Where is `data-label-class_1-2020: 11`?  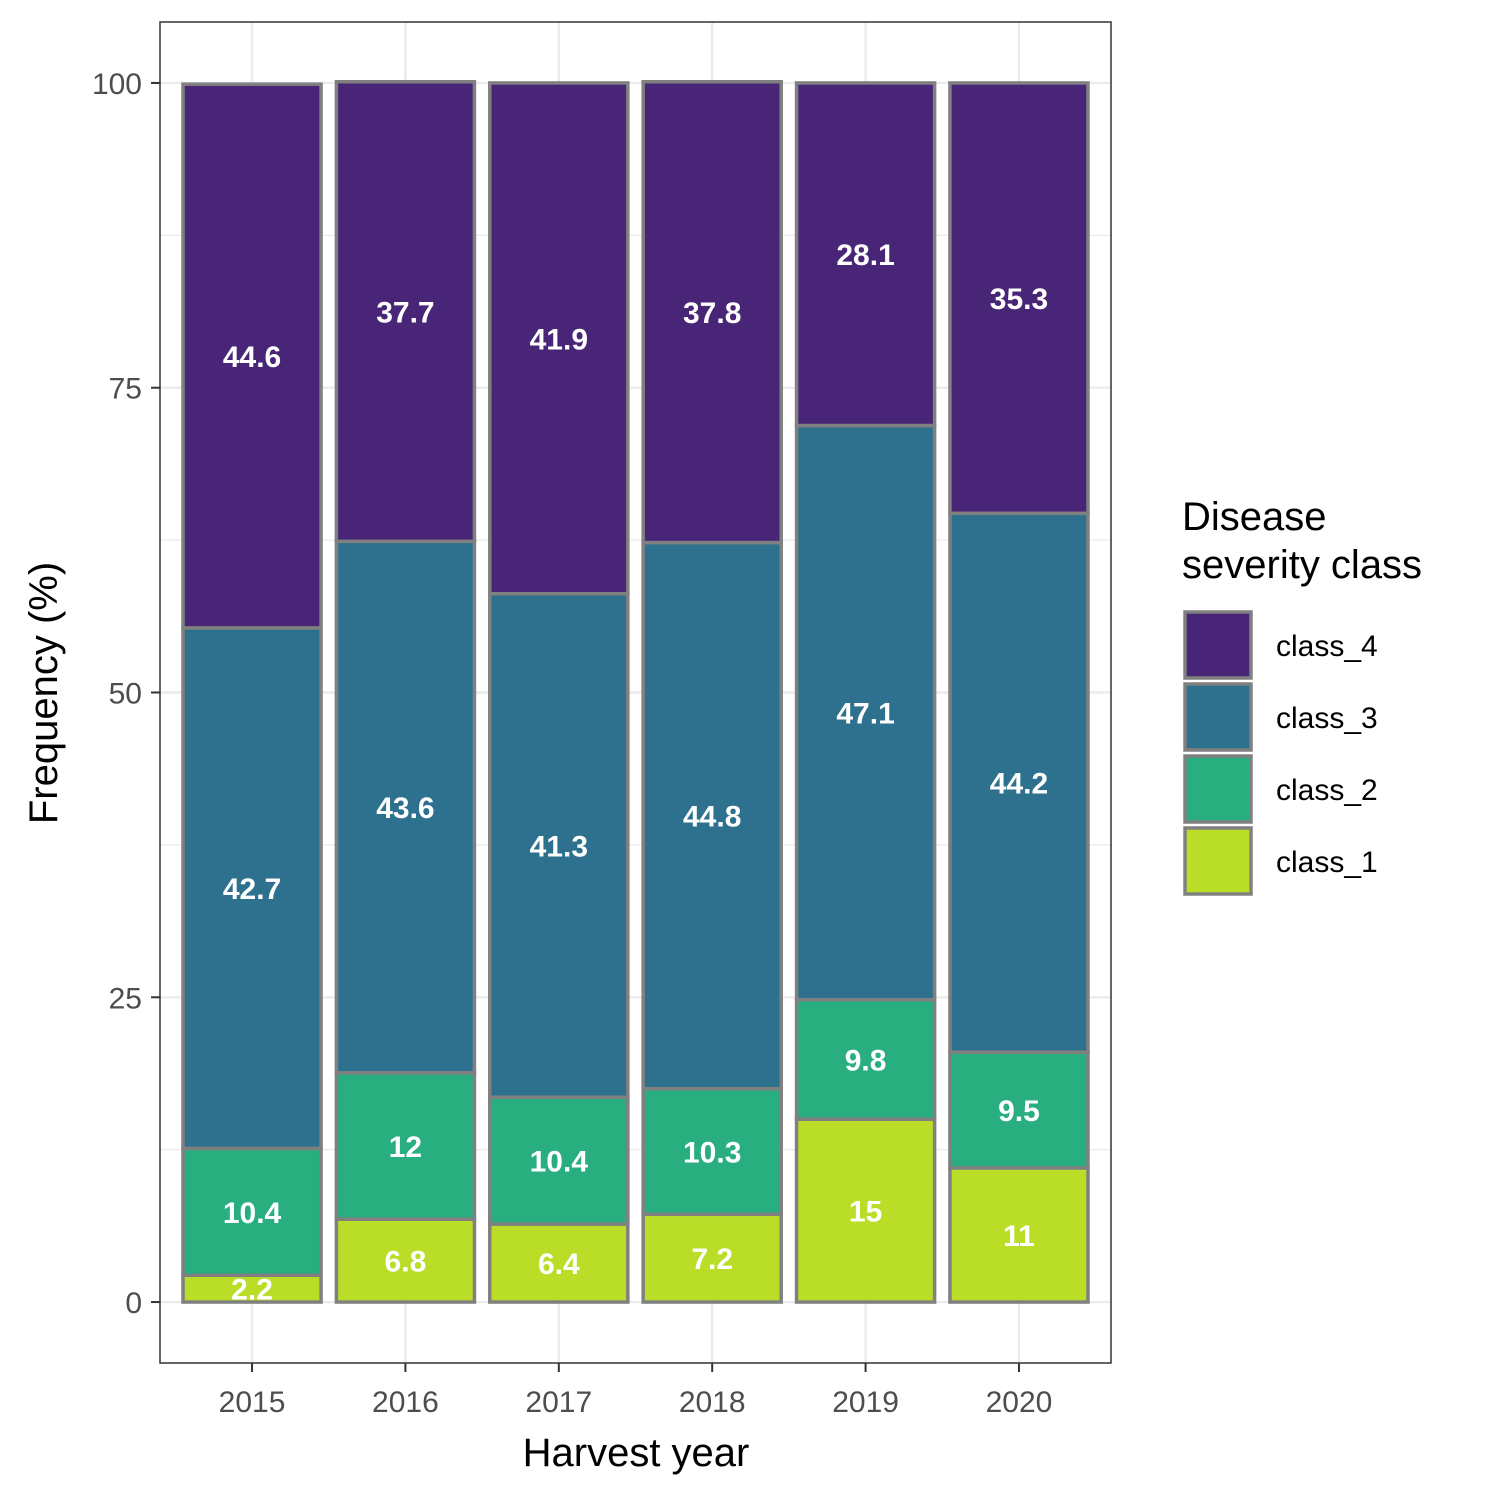 data-label-class_1-2020: 11 is located at coordinates (1019, 1236).